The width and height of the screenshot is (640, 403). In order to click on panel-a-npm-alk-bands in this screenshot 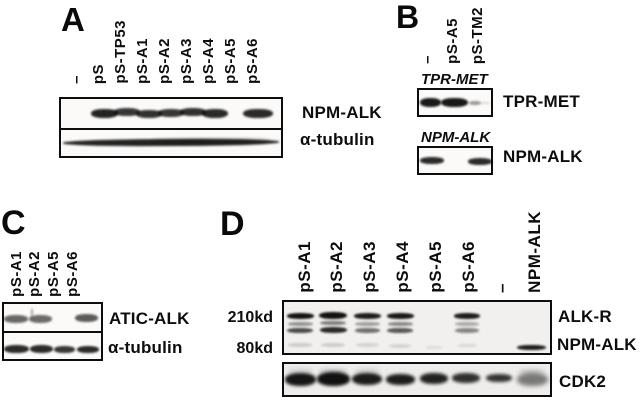, I will do `click(171, 127)`.